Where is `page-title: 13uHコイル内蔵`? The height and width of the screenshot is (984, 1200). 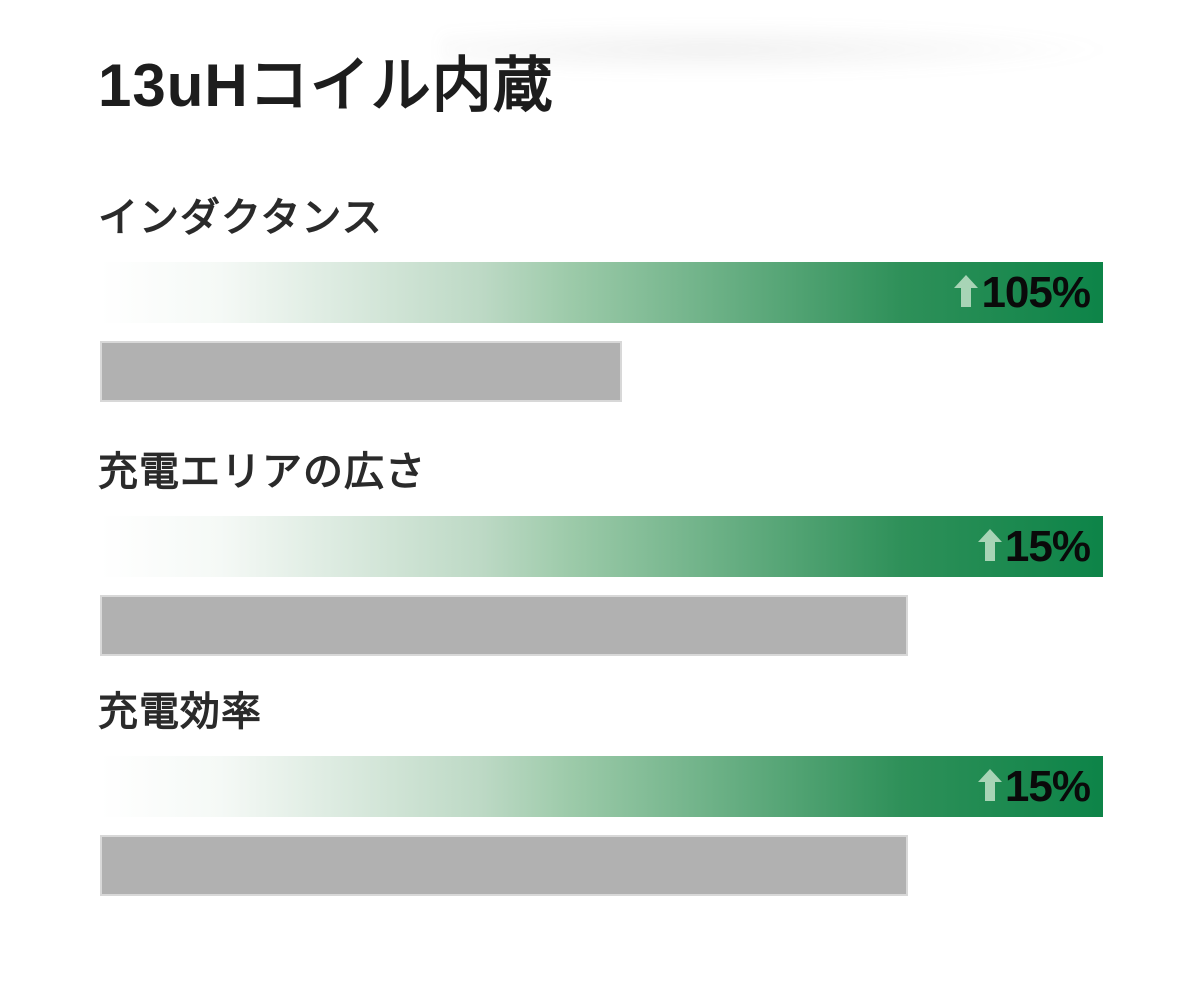 page-title: 13uHコイル内蔵 is located at coordinates (326, 85).